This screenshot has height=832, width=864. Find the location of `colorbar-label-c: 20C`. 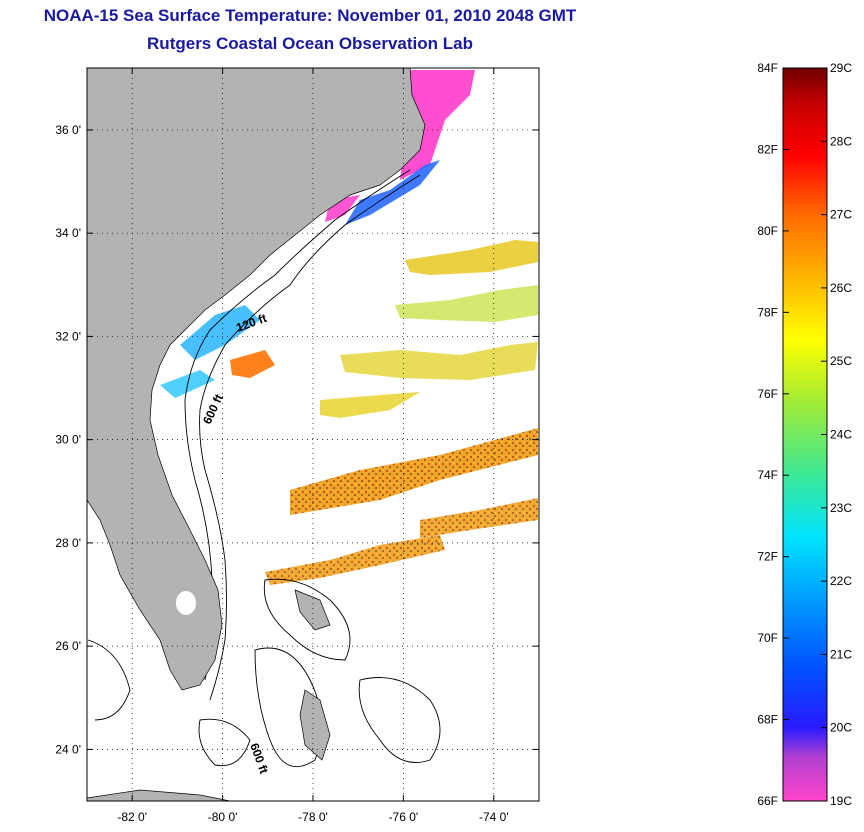

colorbar-label-c: 20C is located at coordinates (841, 728).